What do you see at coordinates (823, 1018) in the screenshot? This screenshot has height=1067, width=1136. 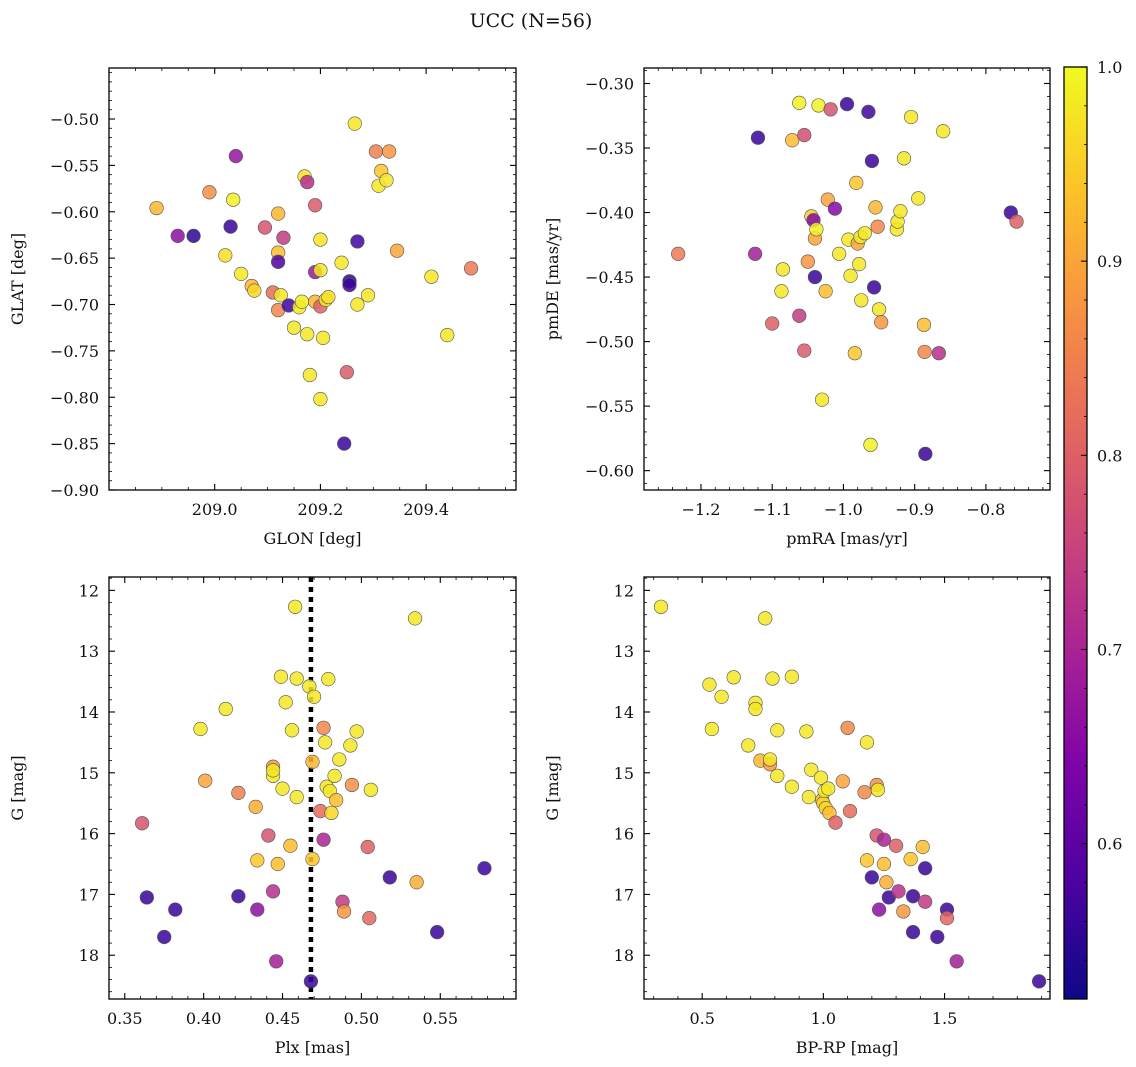 I see `x-tick-label: 1.0` at bounding box center [823, 1018].